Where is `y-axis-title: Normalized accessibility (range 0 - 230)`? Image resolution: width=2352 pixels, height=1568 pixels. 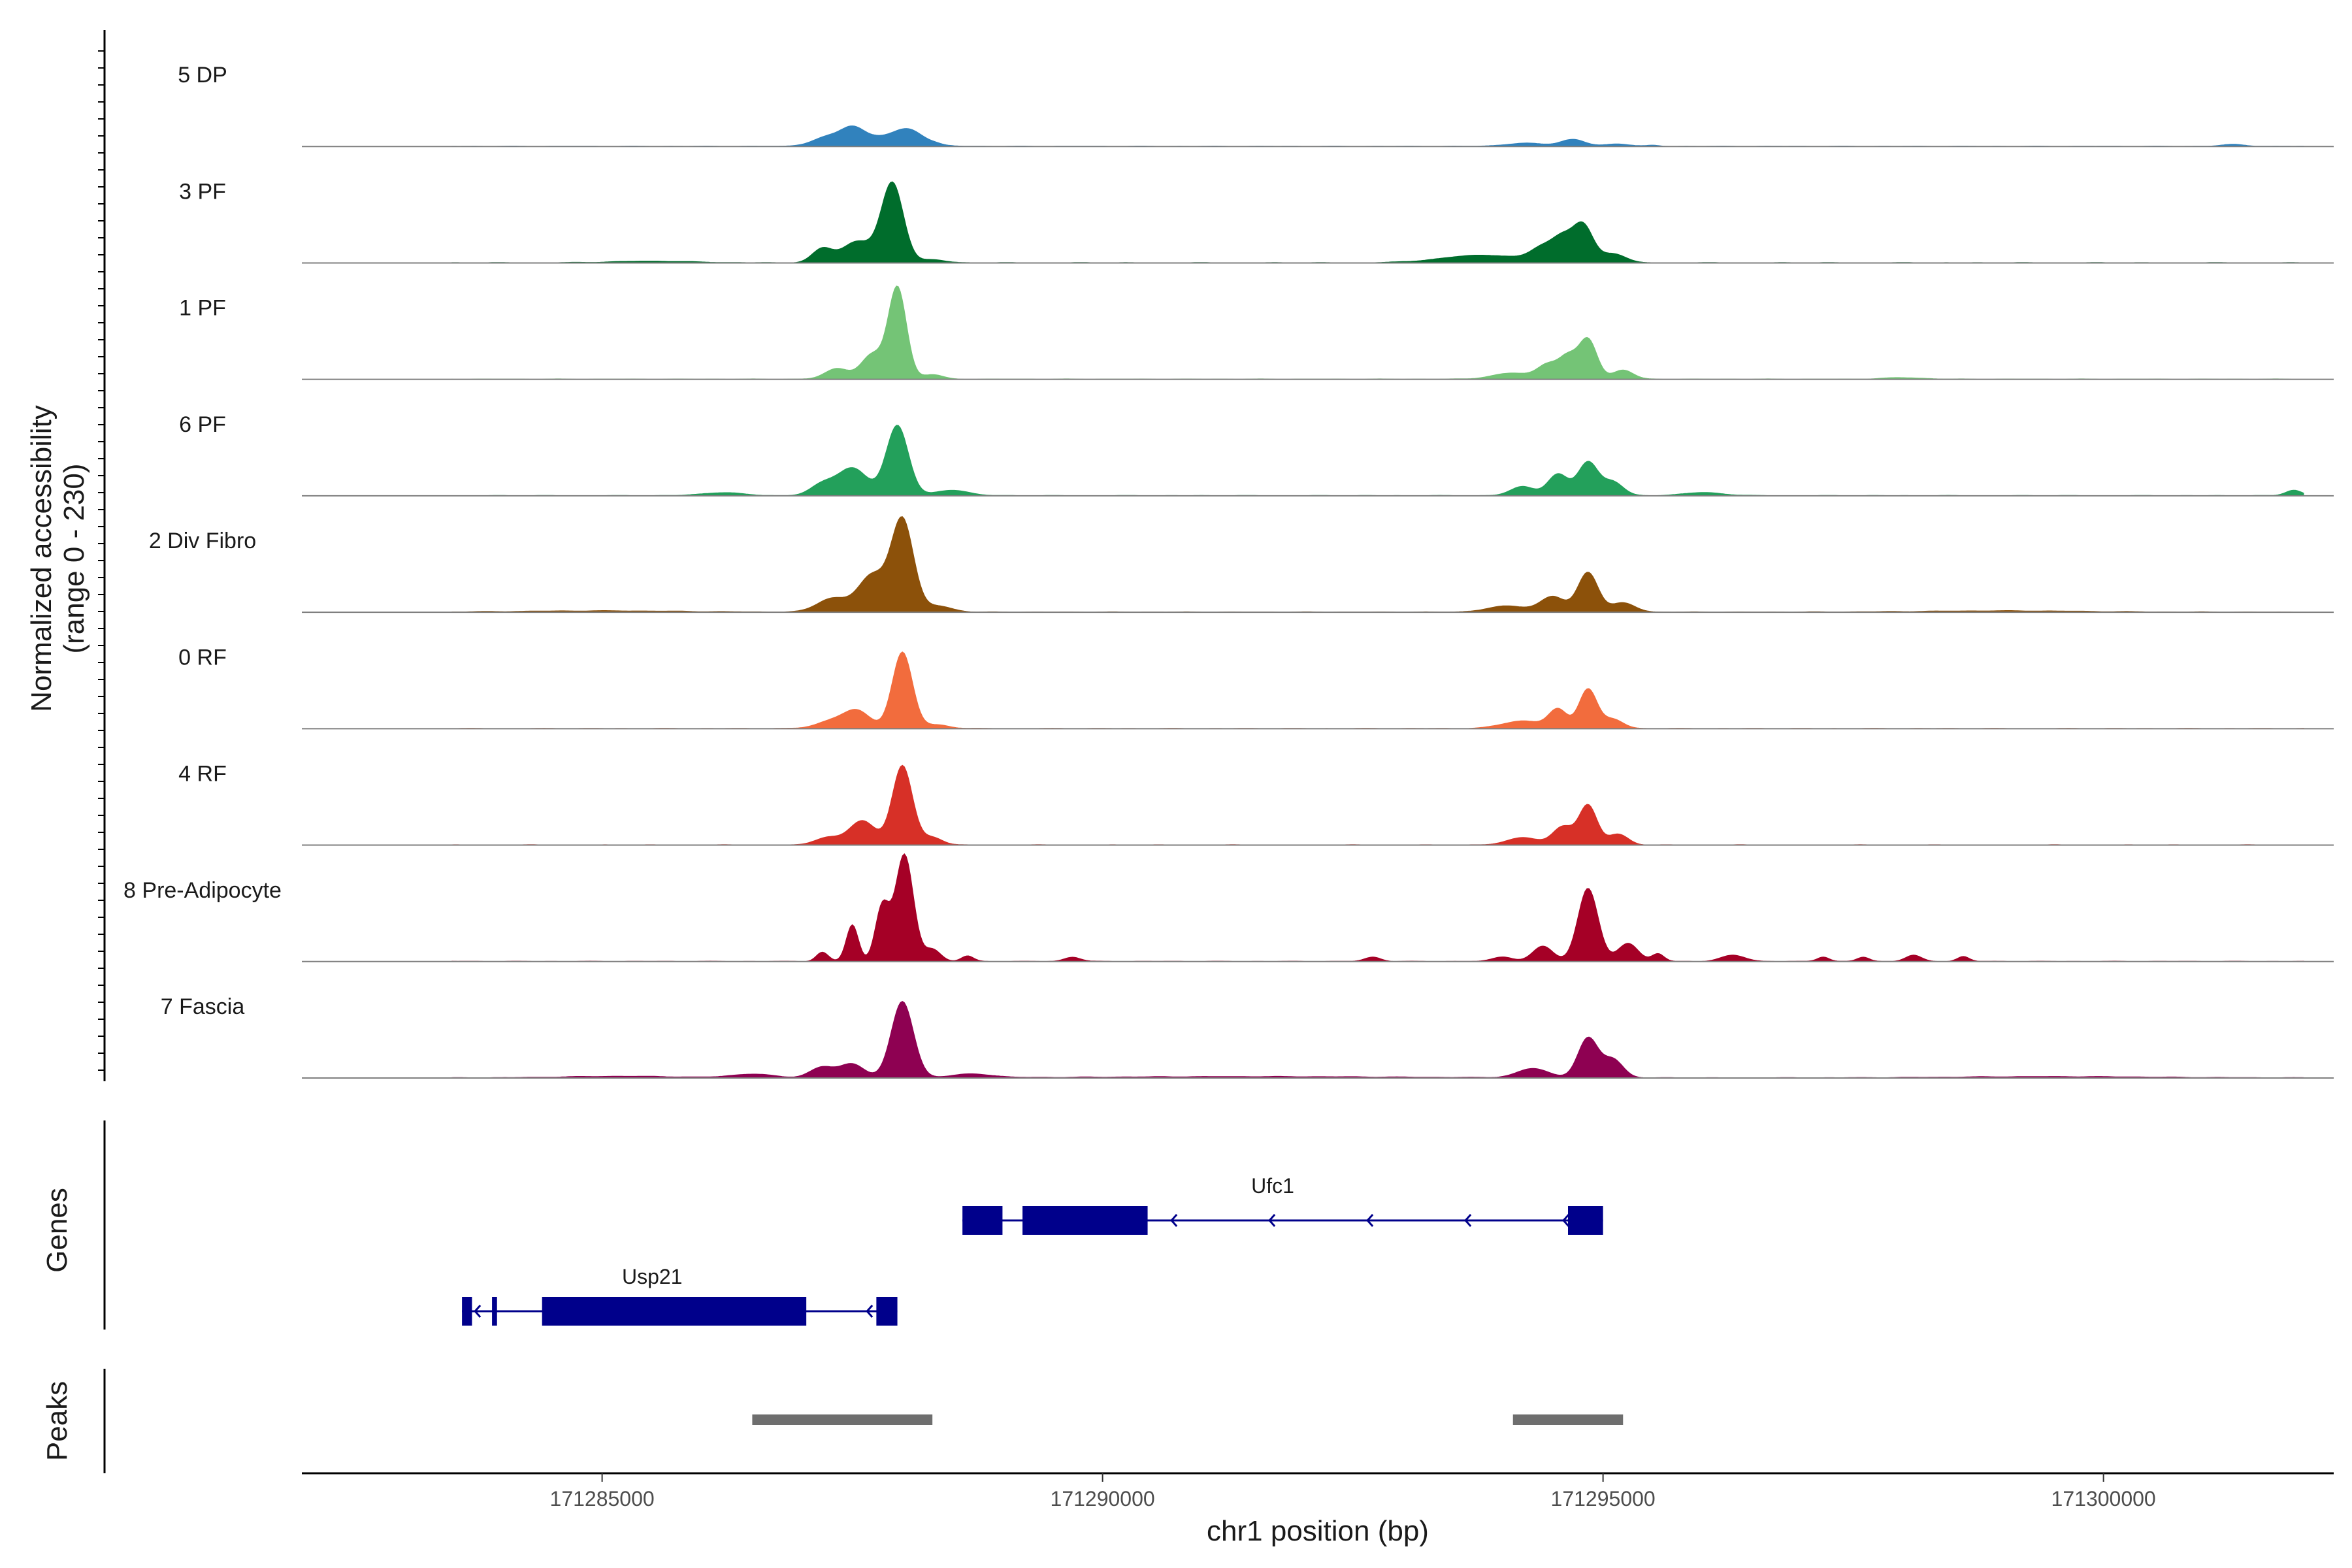
y-axis-title: Normalized accessibility (range 0 - 230) is located at coordinates (57, 558).